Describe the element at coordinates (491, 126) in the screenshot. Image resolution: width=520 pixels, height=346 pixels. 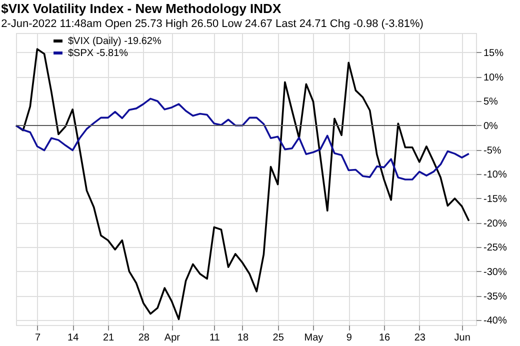
I see `y-tick-label: 0%` at that location.